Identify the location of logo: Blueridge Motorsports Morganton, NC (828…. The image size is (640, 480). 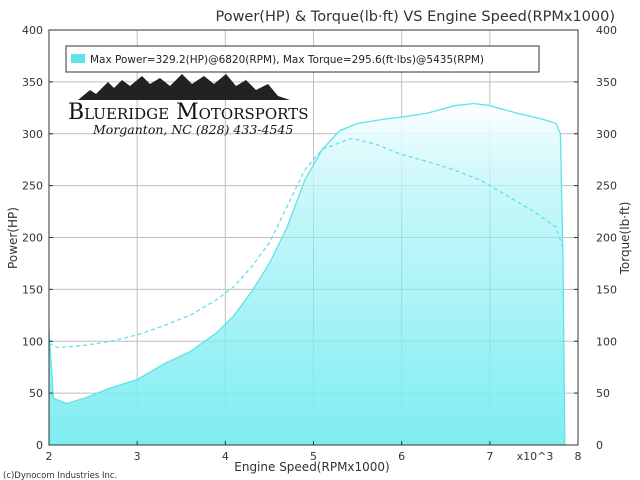
(188, 105).